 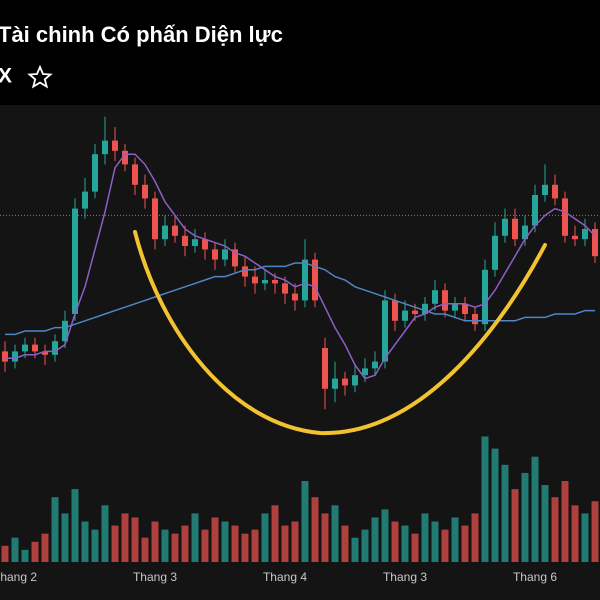 I want to click on symbol: X, so click(x=6, y=76).